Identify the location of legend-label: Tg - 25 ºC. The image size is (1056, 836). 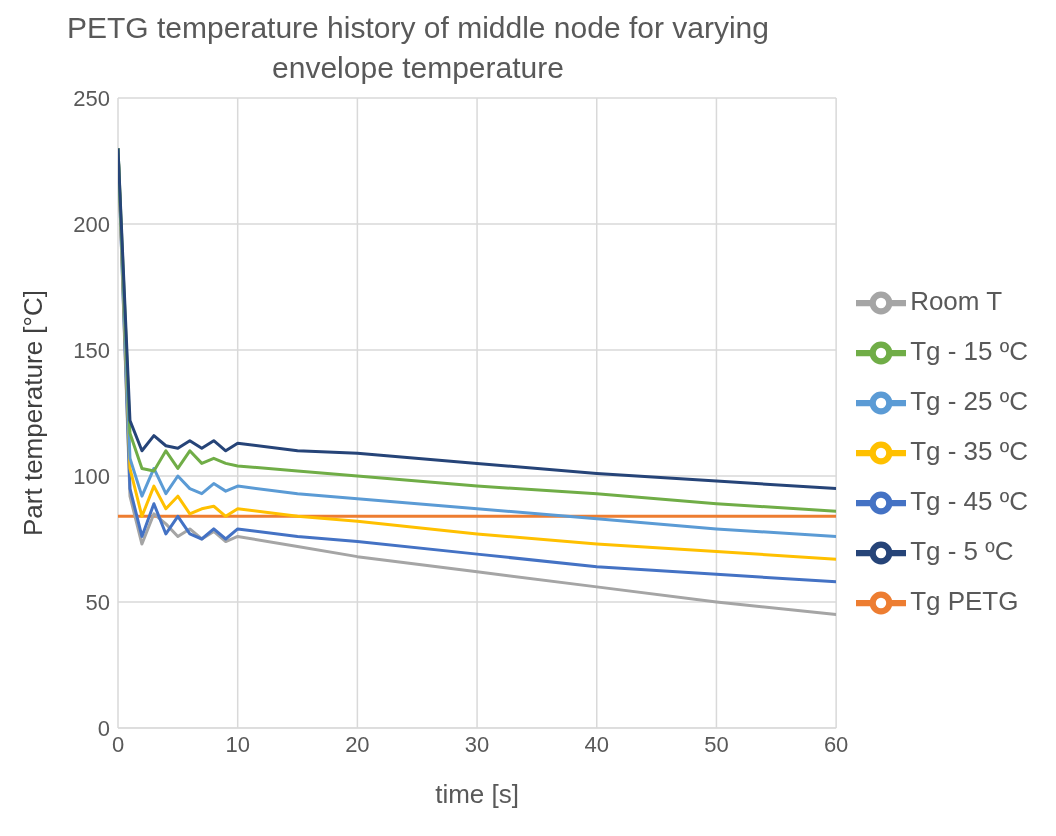
(969, 400).